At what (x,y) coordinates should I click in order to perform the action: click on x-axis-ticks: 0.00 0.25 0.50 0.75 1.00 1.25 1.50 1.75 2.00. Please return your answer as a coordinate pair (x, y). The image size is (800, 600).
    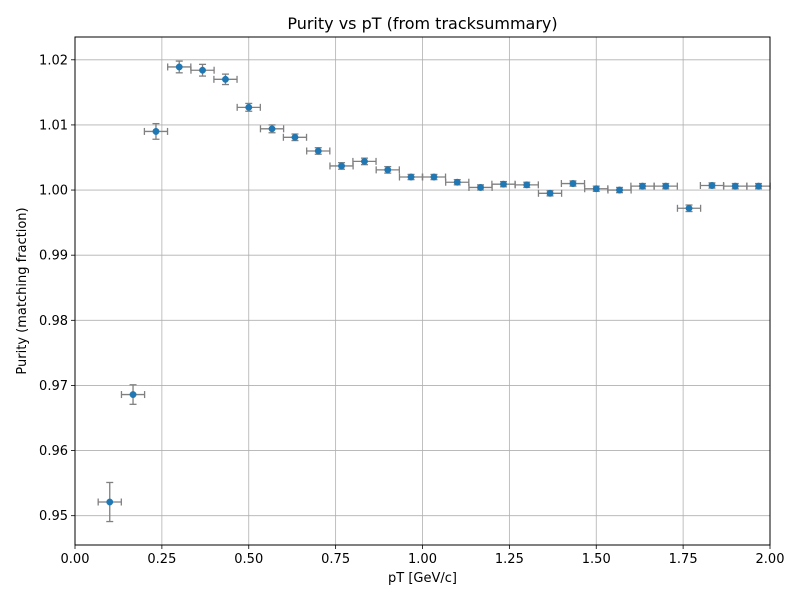
    Looking at the image, I should click on (423, 556).